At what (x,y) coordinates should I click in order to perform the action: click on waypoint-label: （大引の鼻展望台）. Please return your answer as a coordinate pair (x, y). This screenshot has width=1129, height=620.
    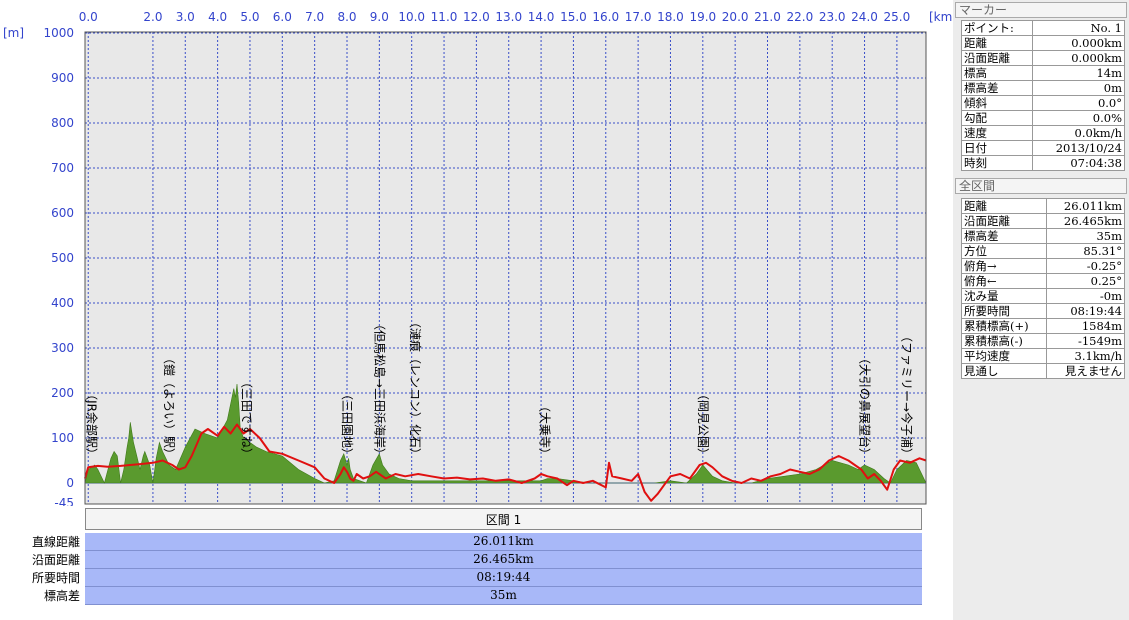
    Looking at the image, I should click on (865, 406).